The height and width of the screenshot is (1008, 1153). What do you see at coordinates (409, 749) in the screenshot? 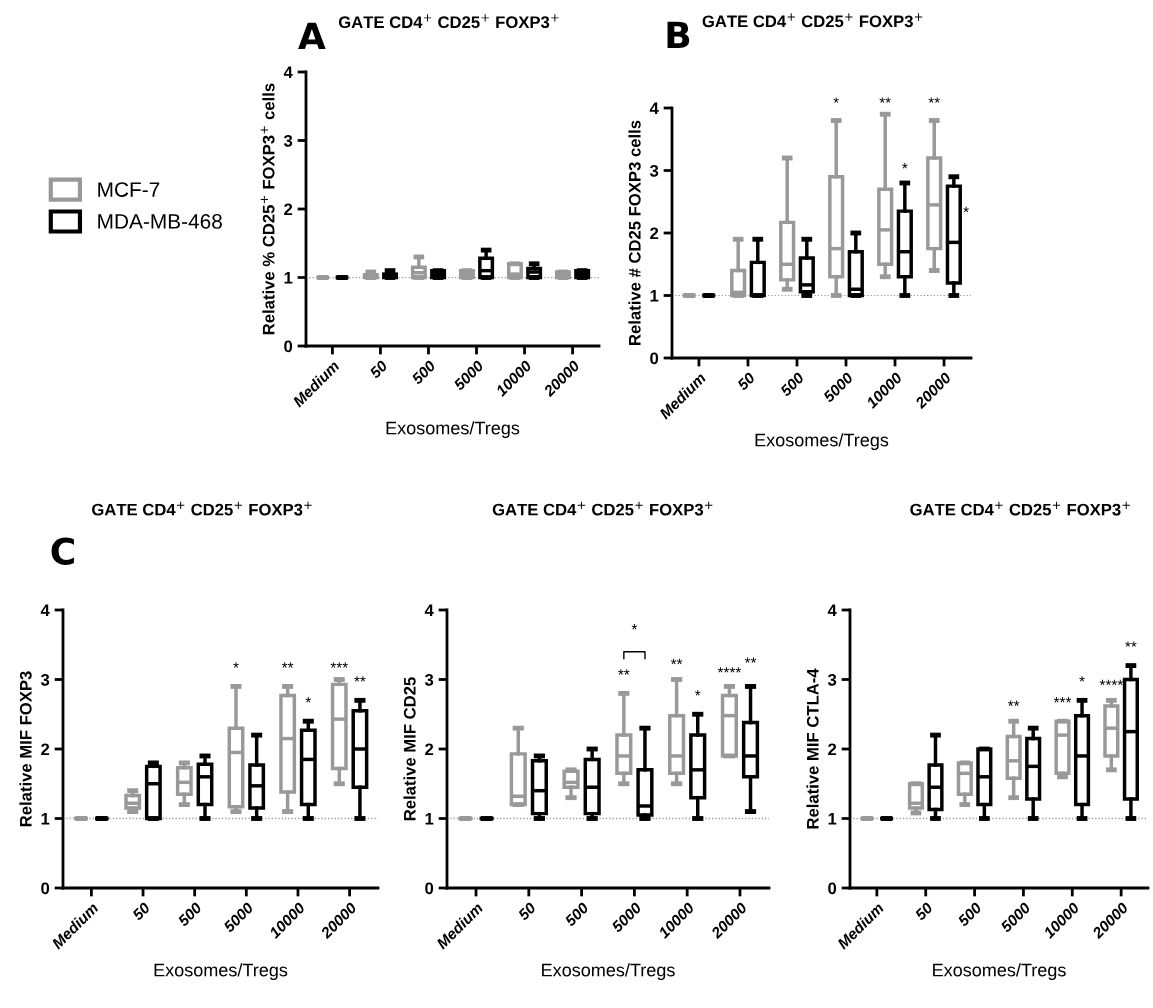
I see `y-axis-title: Relative MIF CD25` at bounding box center [409, 749].